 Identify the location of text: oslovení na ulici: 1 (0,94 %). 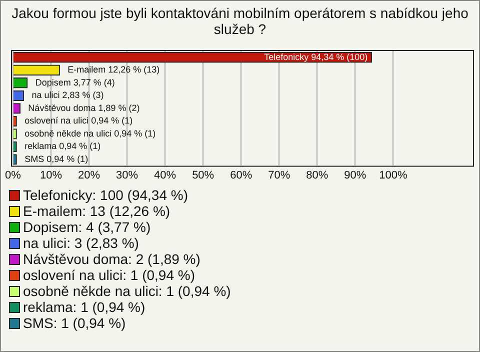
(109, 275).